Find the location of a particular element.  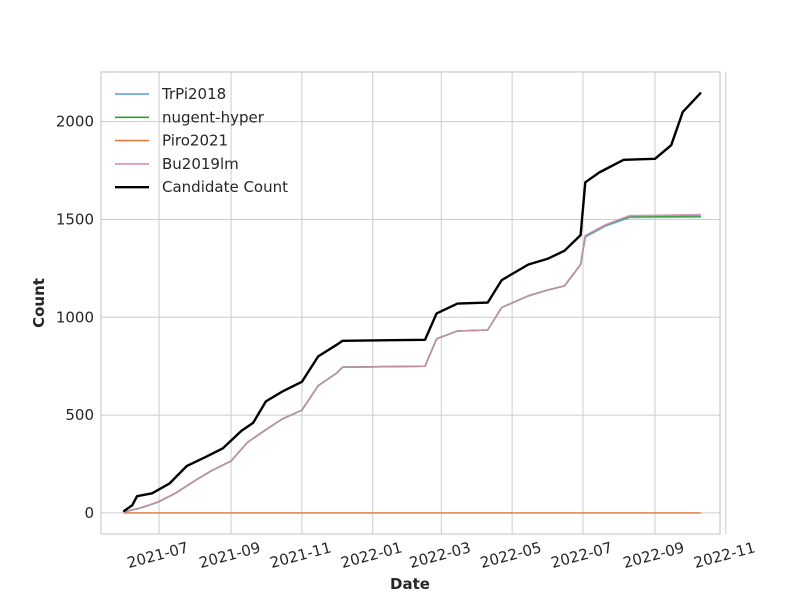

legend-label: Bu2019lm is located at coordinates (200, 164).